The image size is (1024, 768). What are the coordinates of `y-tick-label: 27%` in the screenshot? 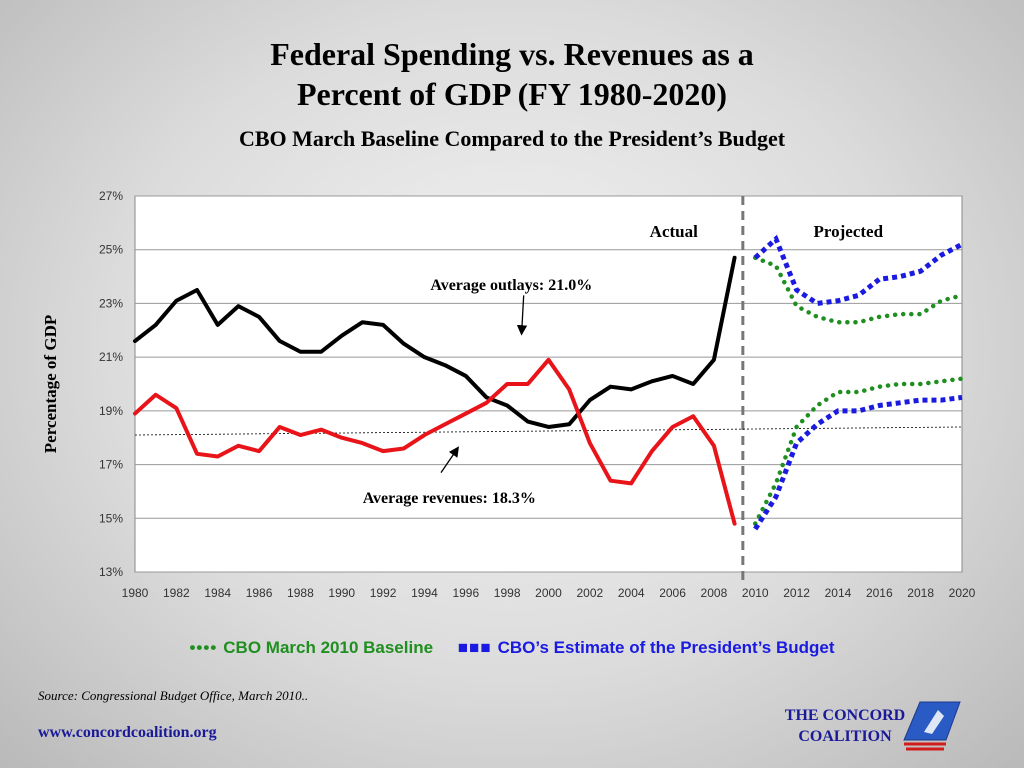 It's located at (111, 196).